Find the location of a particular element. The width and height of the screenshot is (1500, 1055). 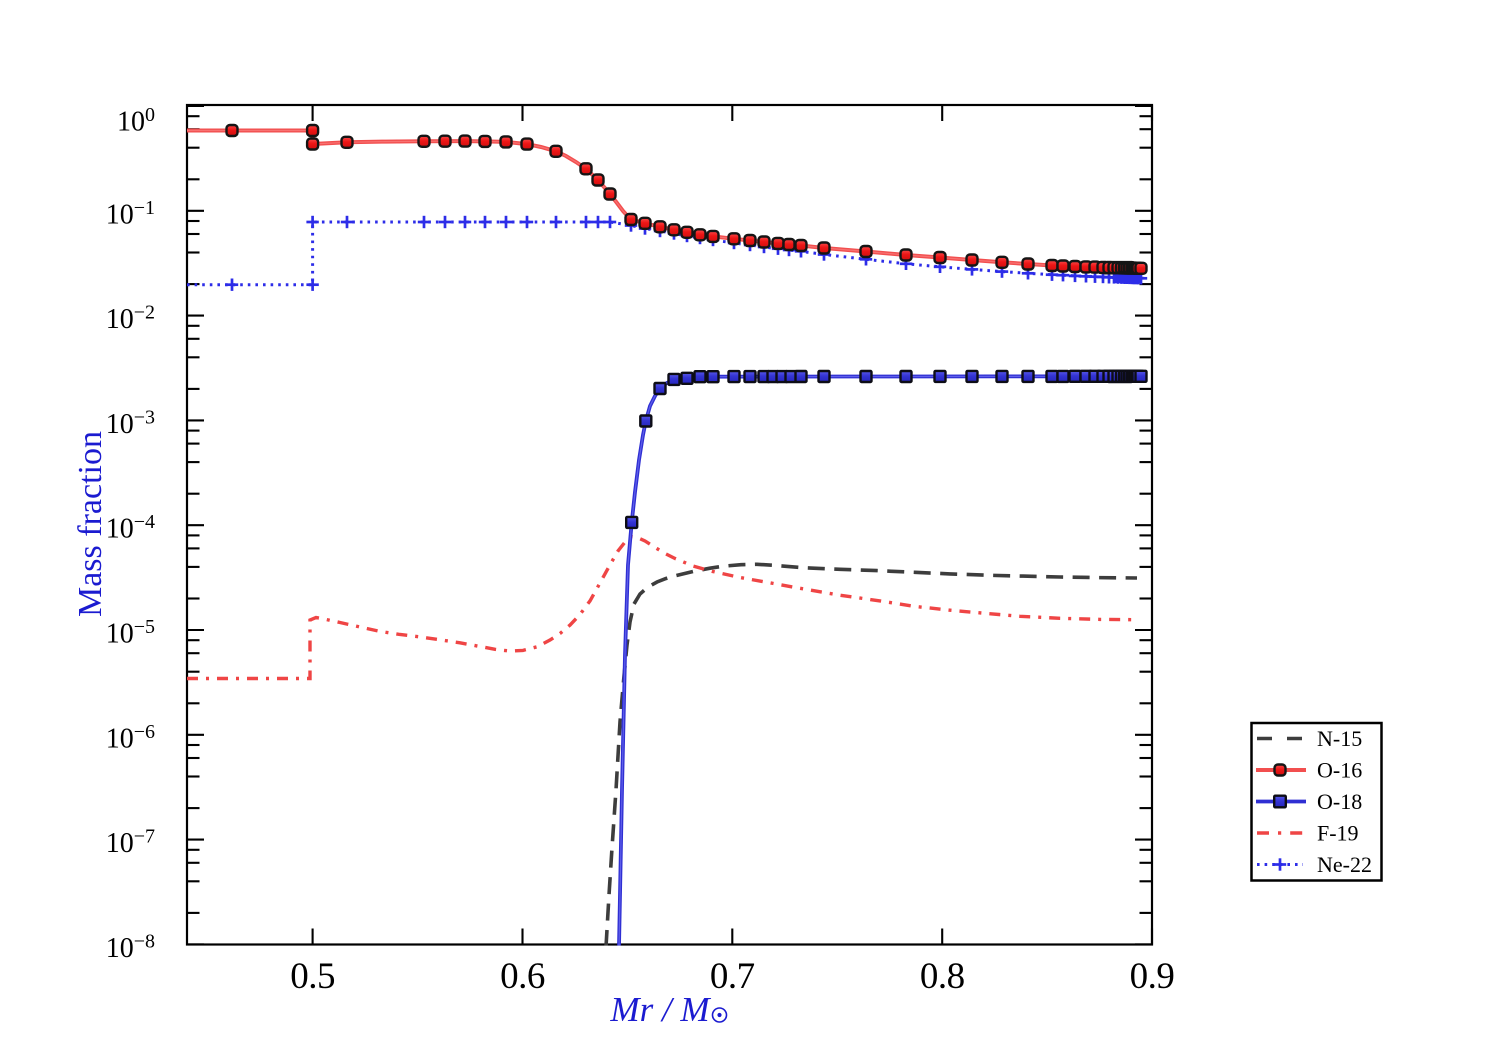

svg-text: 0.8 is located at coordinates (942, 976).